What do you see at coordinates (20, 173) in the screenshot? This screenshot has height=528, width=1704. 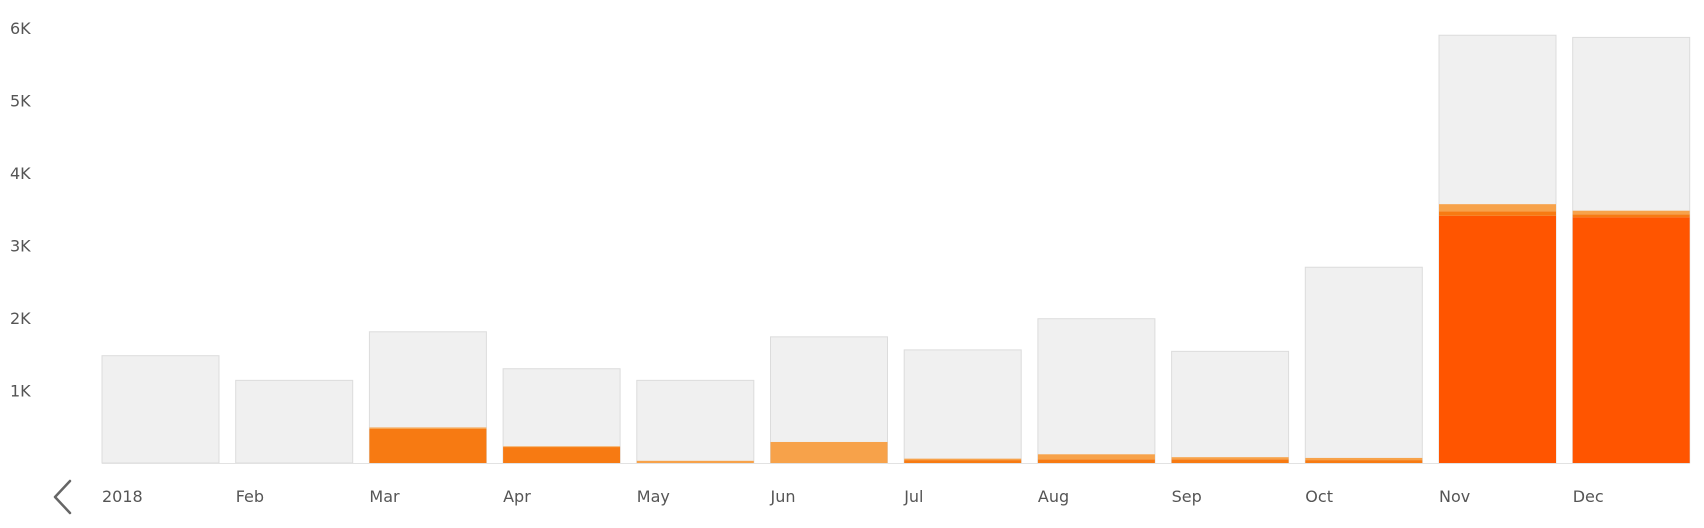 I see `y-tick-label: 4K` at bounding box center [20, 173].